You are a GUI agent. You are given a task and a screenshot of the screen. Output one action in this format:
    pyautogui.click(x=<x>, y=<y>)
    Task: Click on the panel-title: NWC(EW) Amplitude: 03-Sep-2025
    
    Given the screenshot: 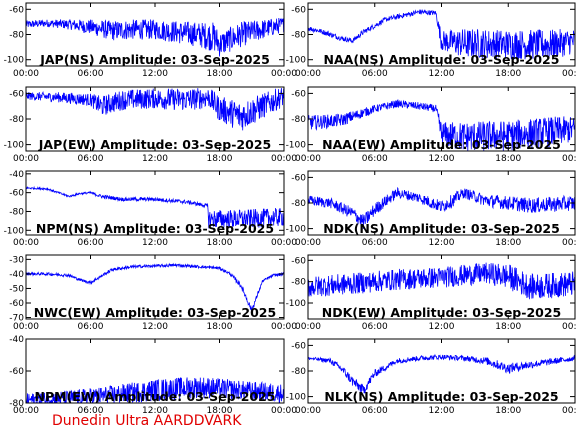 What is the action you would take?
    pyautogui.click(x=155, y=312)
    